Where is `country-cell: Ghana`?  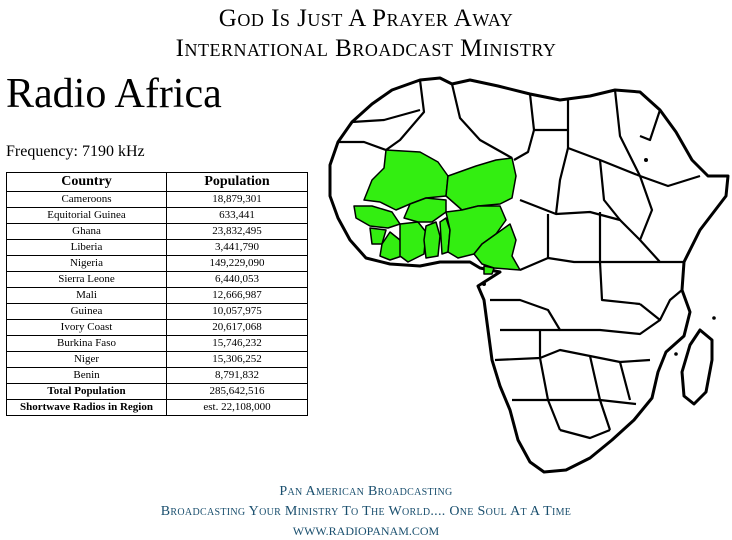
country-cell: Ghana is located at coordinates (86, 231).